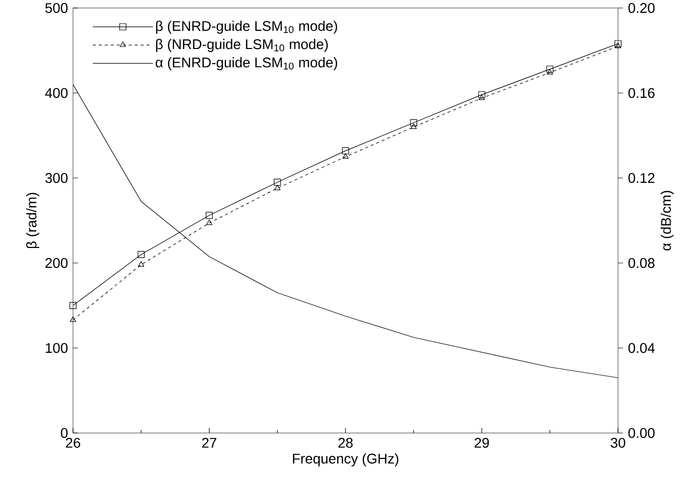 Image resolution: width=696 pixels, height=487 pixels. I want to click on y2-tick-label: 0.08, so click(641, 263).